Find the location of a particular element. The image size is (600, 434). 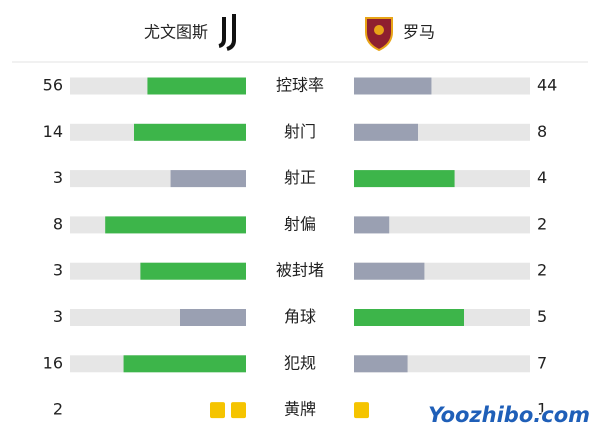

away-value: 5 is located at coordinates (542, 316).